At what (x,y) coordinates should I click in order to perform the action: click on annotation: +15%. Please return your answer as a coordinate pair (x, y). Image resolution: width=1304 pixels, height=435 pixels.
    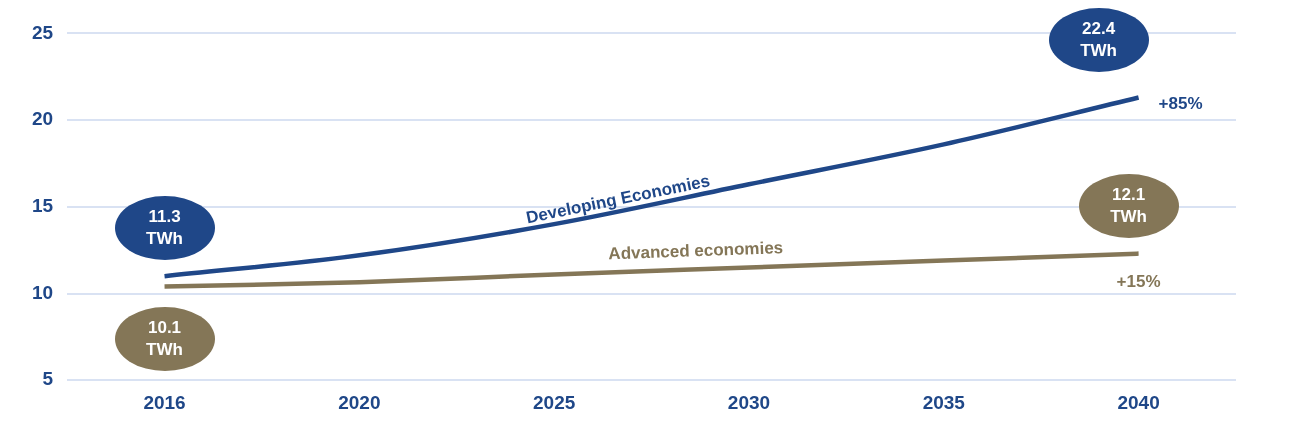
    Looking at the image, I should click on (1138, 281).